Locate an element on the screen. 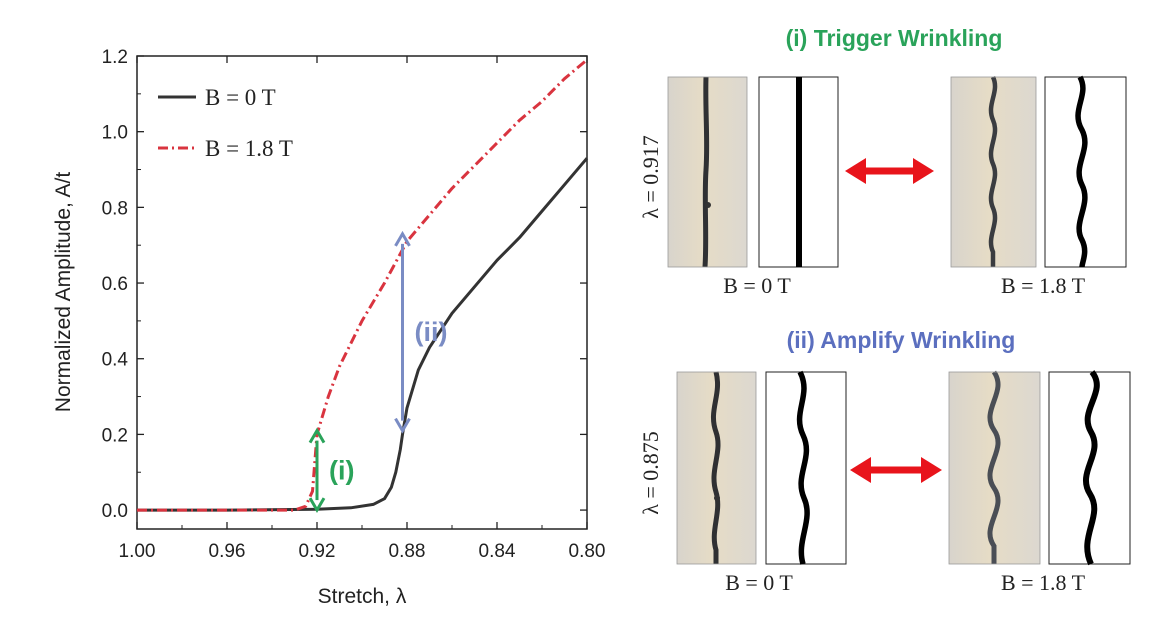 This screenshot has height=642, width=1175. double-arrow-bottom is located at coordinates (896, 470).